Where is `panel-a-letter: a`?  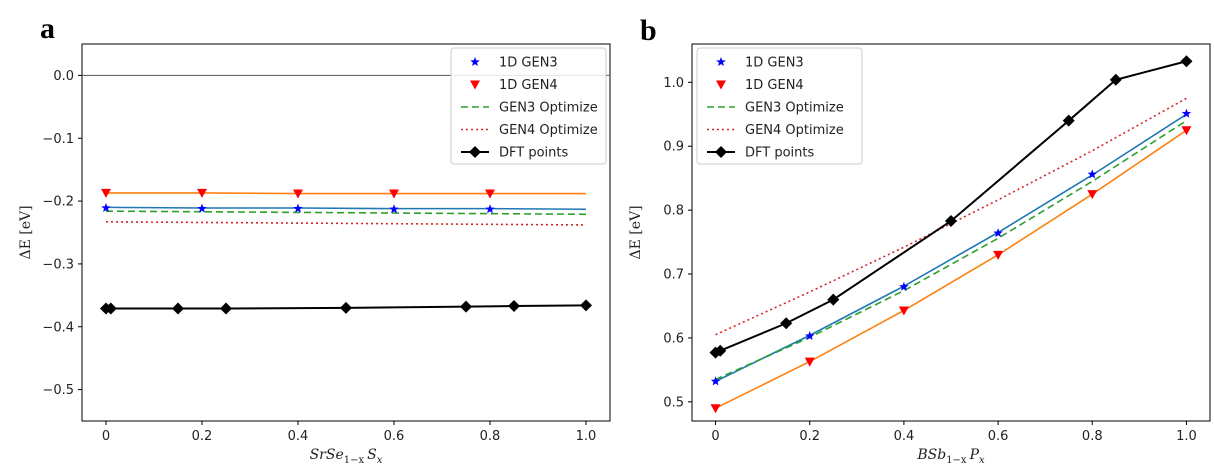 panel-a-letter: a is located at coordinates (47, 28).